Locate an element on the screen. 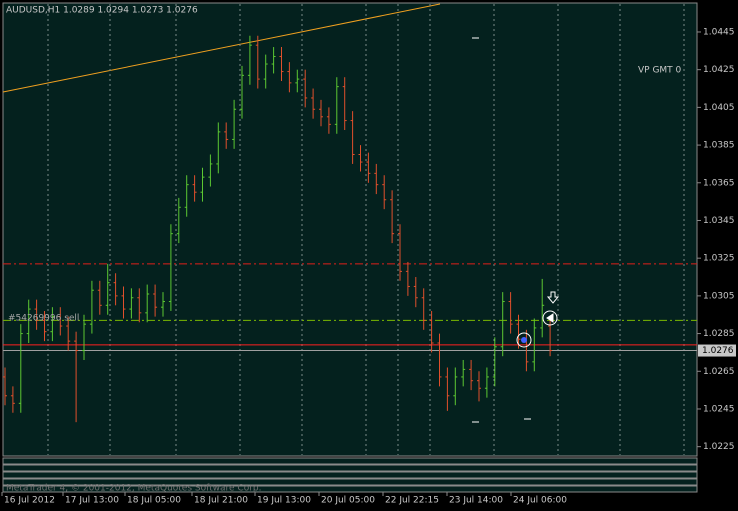 Image resolution: width=738 pixels, height=511 pixels. x-tick-label: 17 Jul 13:00 is located at coordinates (92, 501).